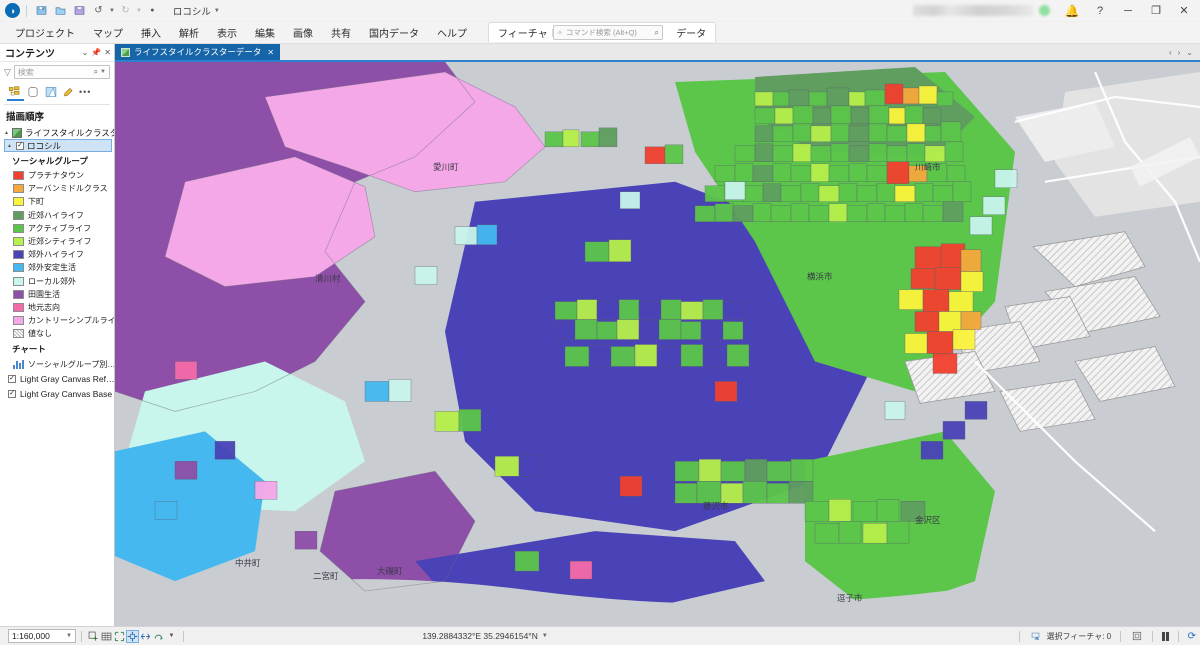 This screenshot has height=645, width=1200. I want to click on bookmark-tool-icon, so click(158, 636).